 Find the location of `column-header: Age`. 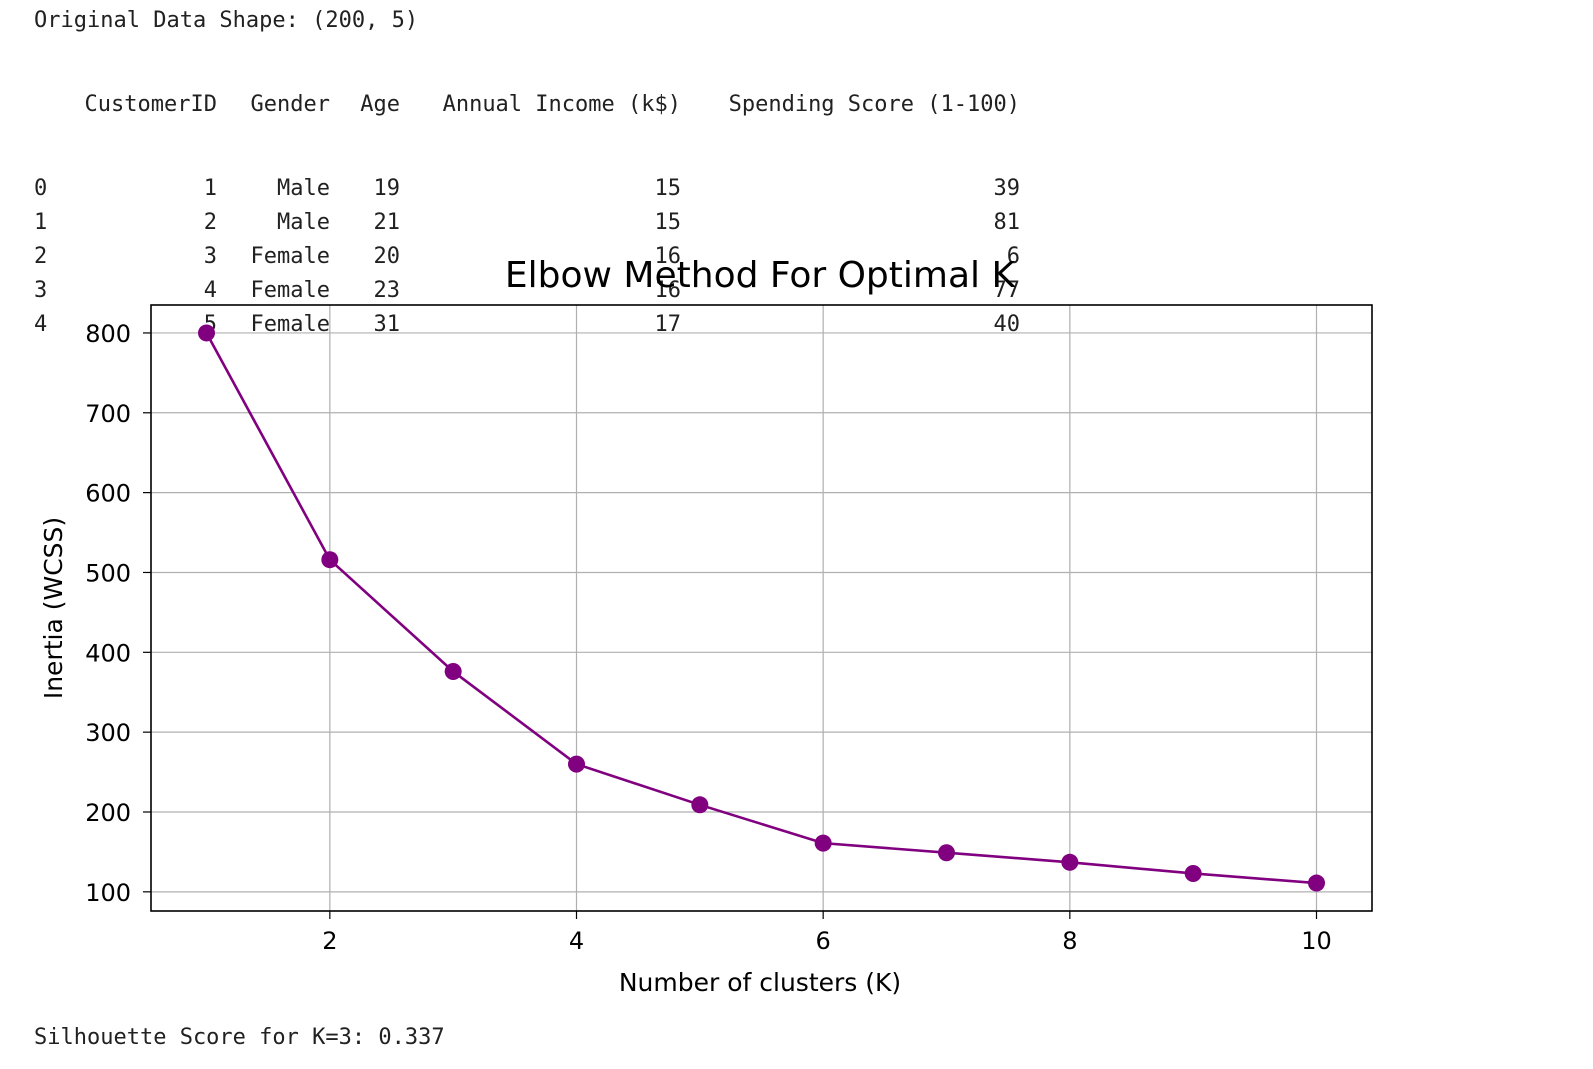

column-header: Age is located at coordinates (380, 104).